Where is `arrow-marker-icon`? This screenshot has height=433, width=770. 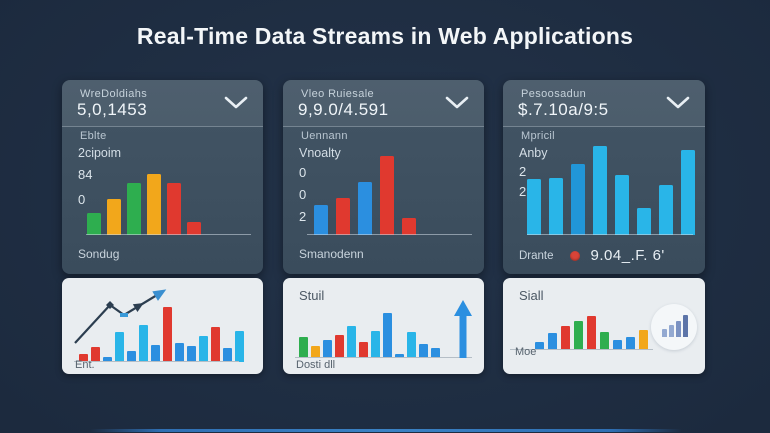 arrow-marker-icon is located at coordinates (138, 307).